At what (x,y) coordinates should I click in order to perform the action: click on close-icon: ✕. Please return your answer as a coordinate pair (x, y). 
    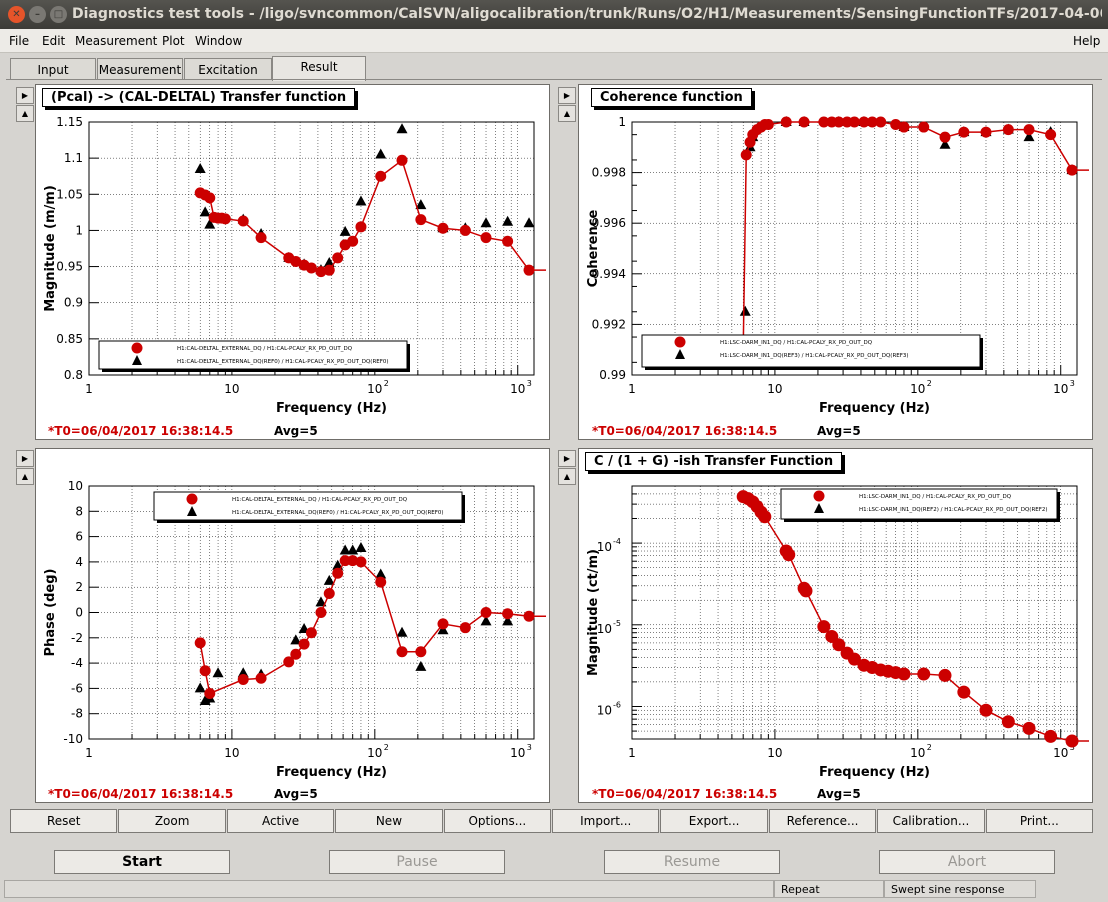
    Looking at the image, I should click on (16, 14).